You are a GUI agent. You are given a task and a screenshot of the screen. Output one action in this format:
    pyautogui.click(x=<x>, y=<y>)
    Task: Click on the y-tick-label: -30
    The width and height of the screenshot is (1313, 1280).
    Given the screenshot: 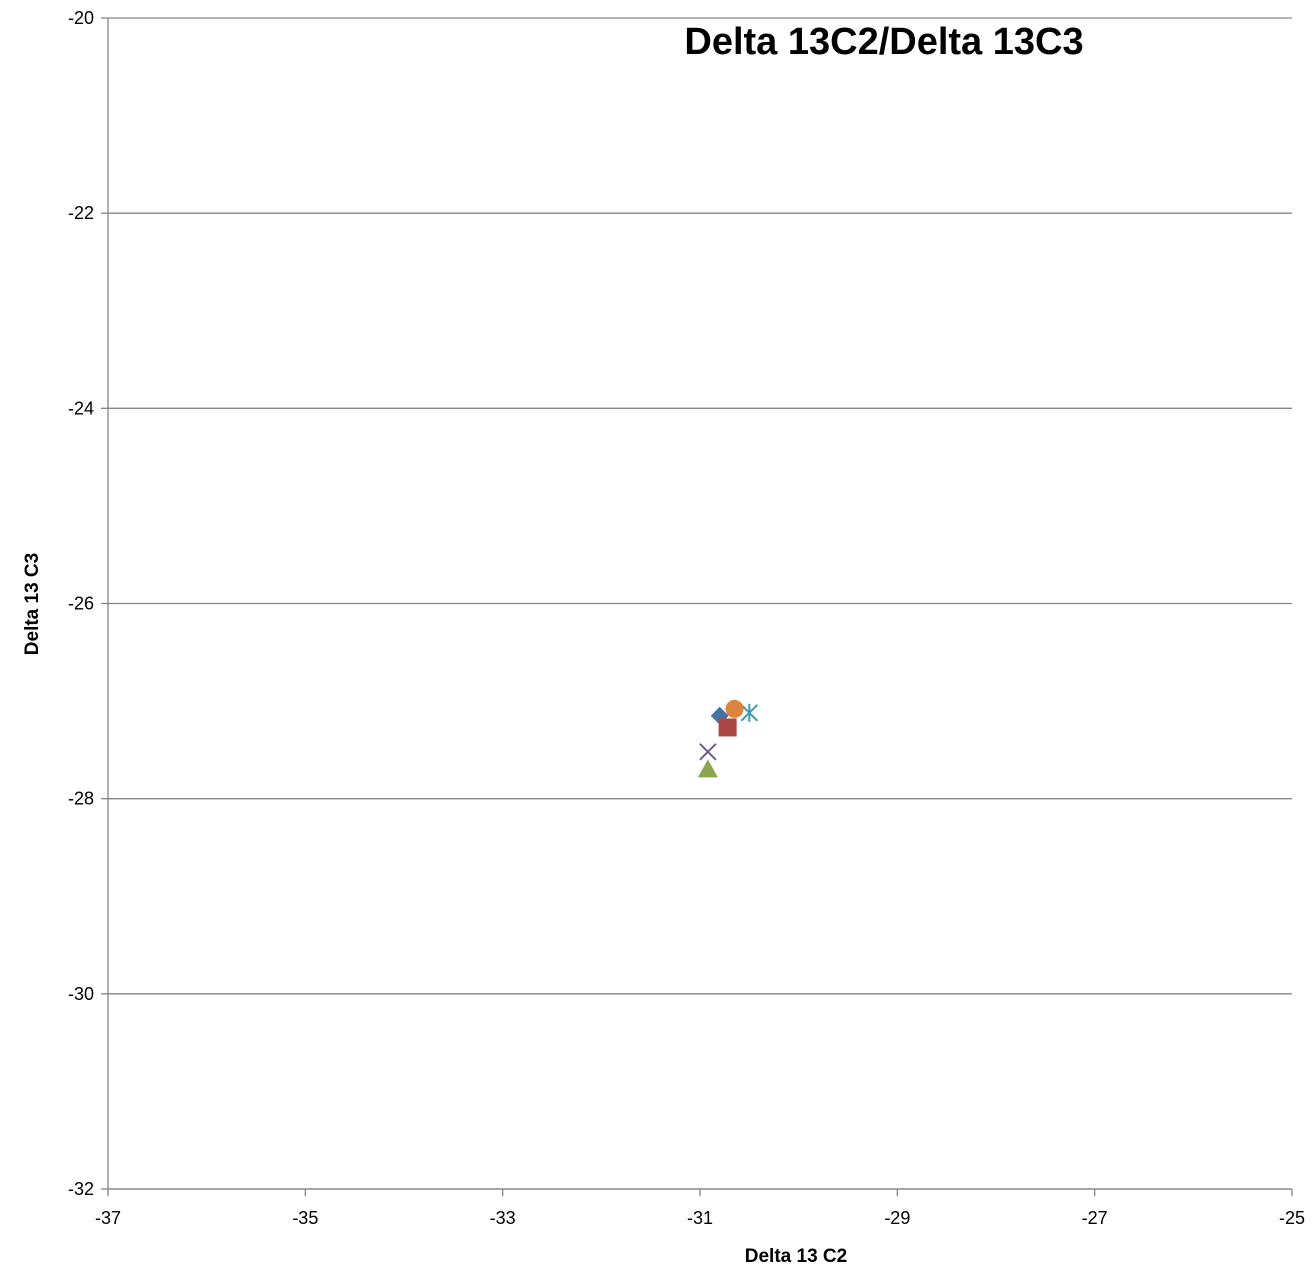 What is the action you would take?
    pyautogui.click(x=81, y=994)
    